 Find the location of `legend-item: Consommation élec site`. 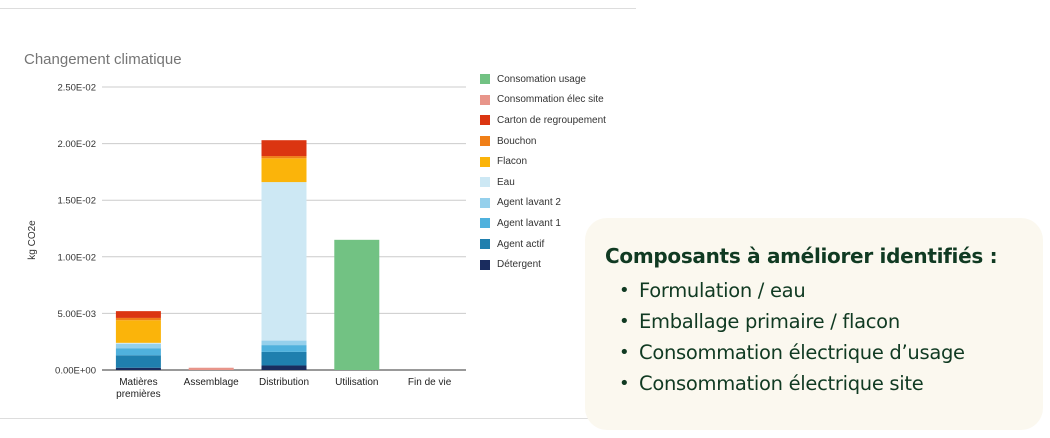

legend-item: Consommation élec site is located at coordinates (543, 100).